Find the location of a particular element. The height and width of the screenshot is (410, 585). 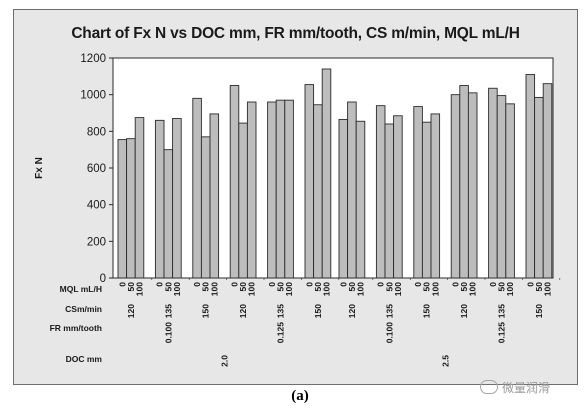

x-factor-label: CSm/min is located at coordinates (83, 309).